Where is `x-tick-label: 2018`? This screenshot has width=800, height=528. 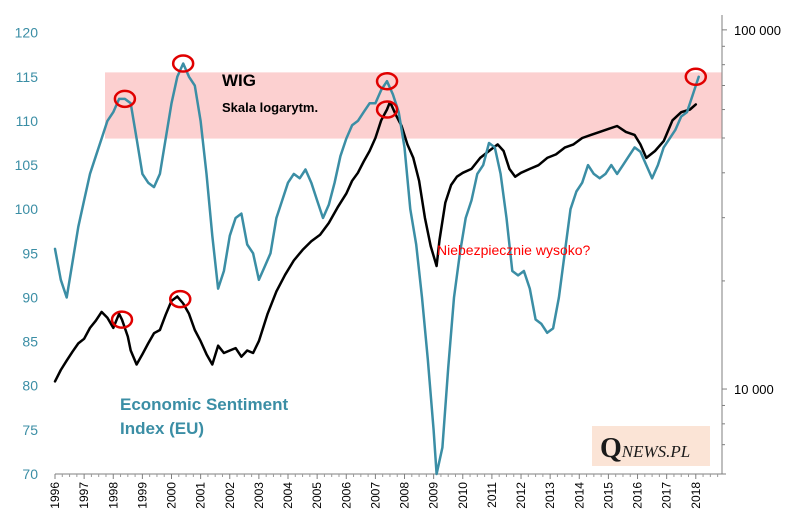
x-tick-label: 2018 is located at coordinates (696, 495).